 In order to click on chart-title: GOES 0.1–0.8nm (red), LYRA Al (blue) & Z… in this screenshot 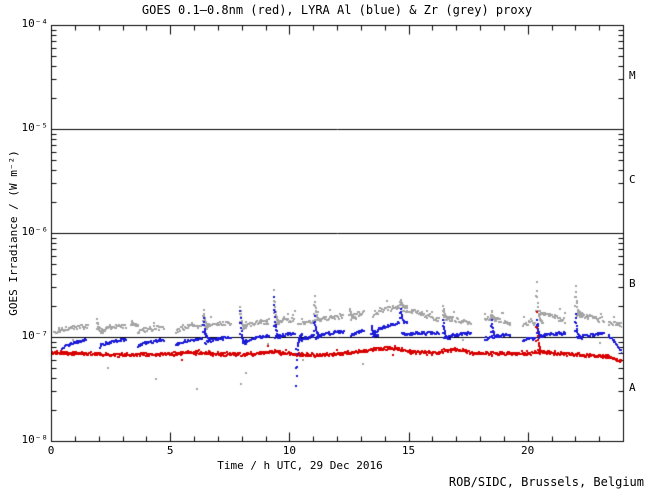, I will do `click(337, 10)`.